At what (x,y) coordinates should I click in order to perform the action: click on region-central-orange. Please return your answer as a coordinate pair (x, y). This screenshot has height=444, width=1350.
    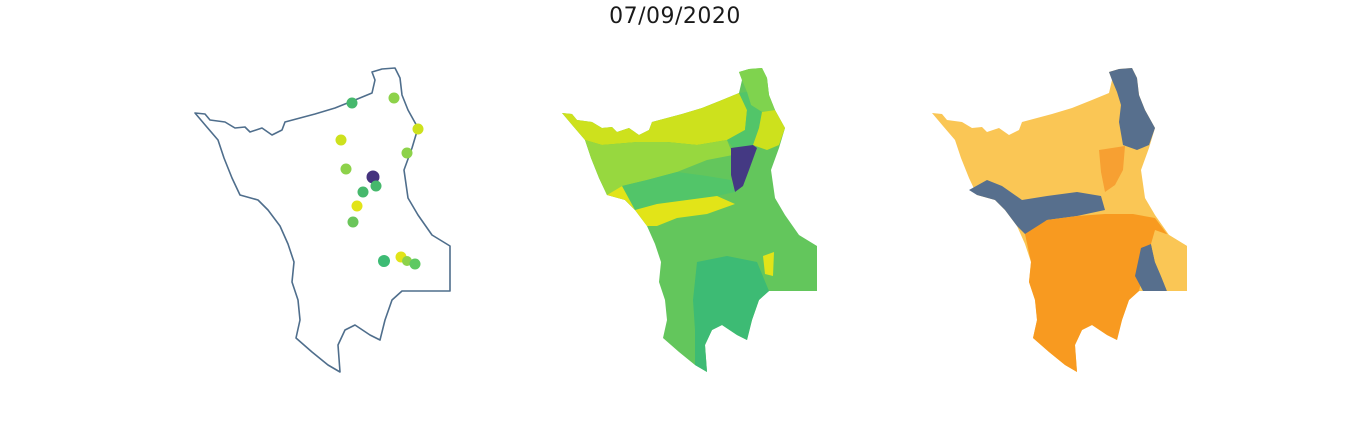
    Looking at the image, I should click on (1112, 169).